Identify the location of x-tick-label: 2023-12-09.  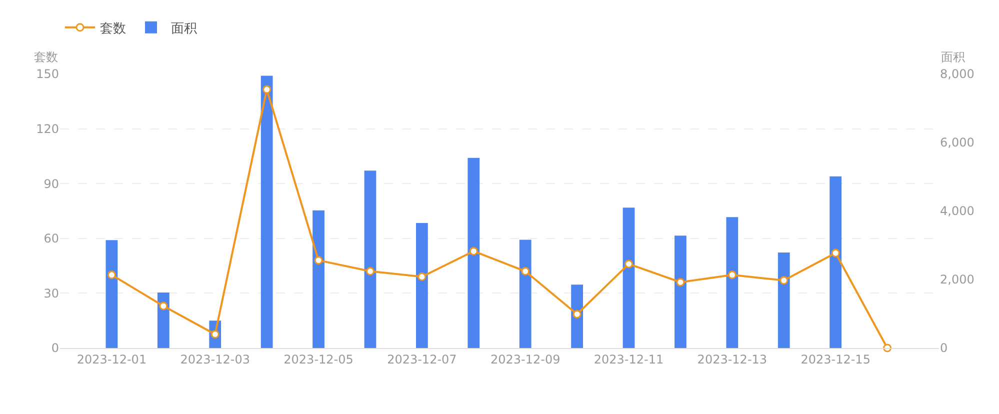
(525, 359).